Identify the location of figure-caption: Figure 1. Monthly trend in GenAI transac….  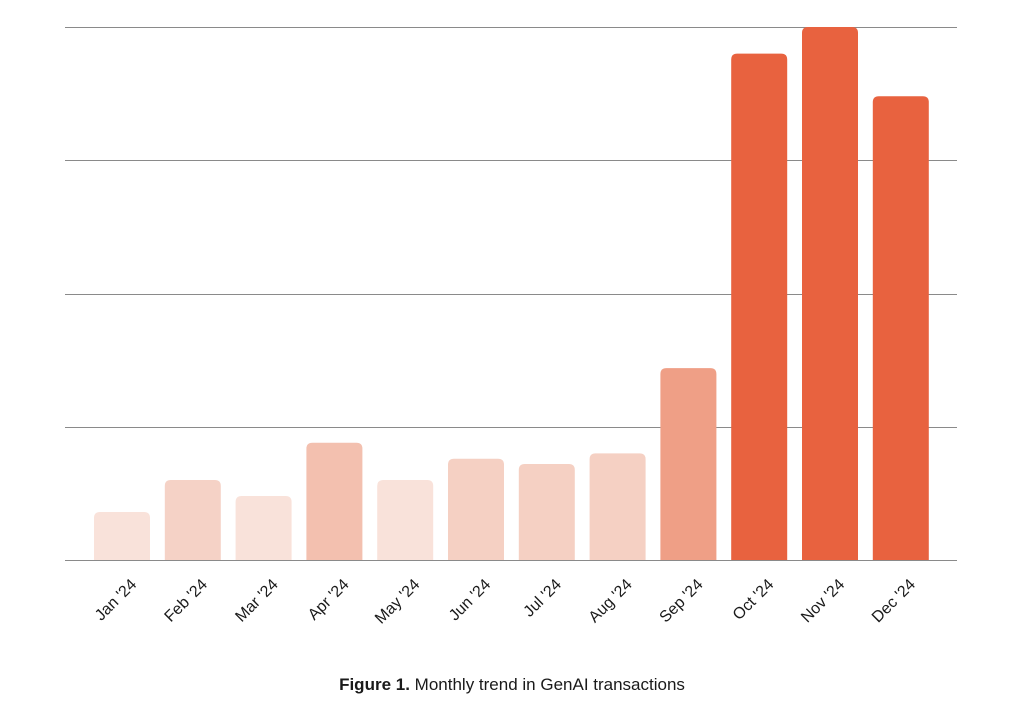
(512, 685).